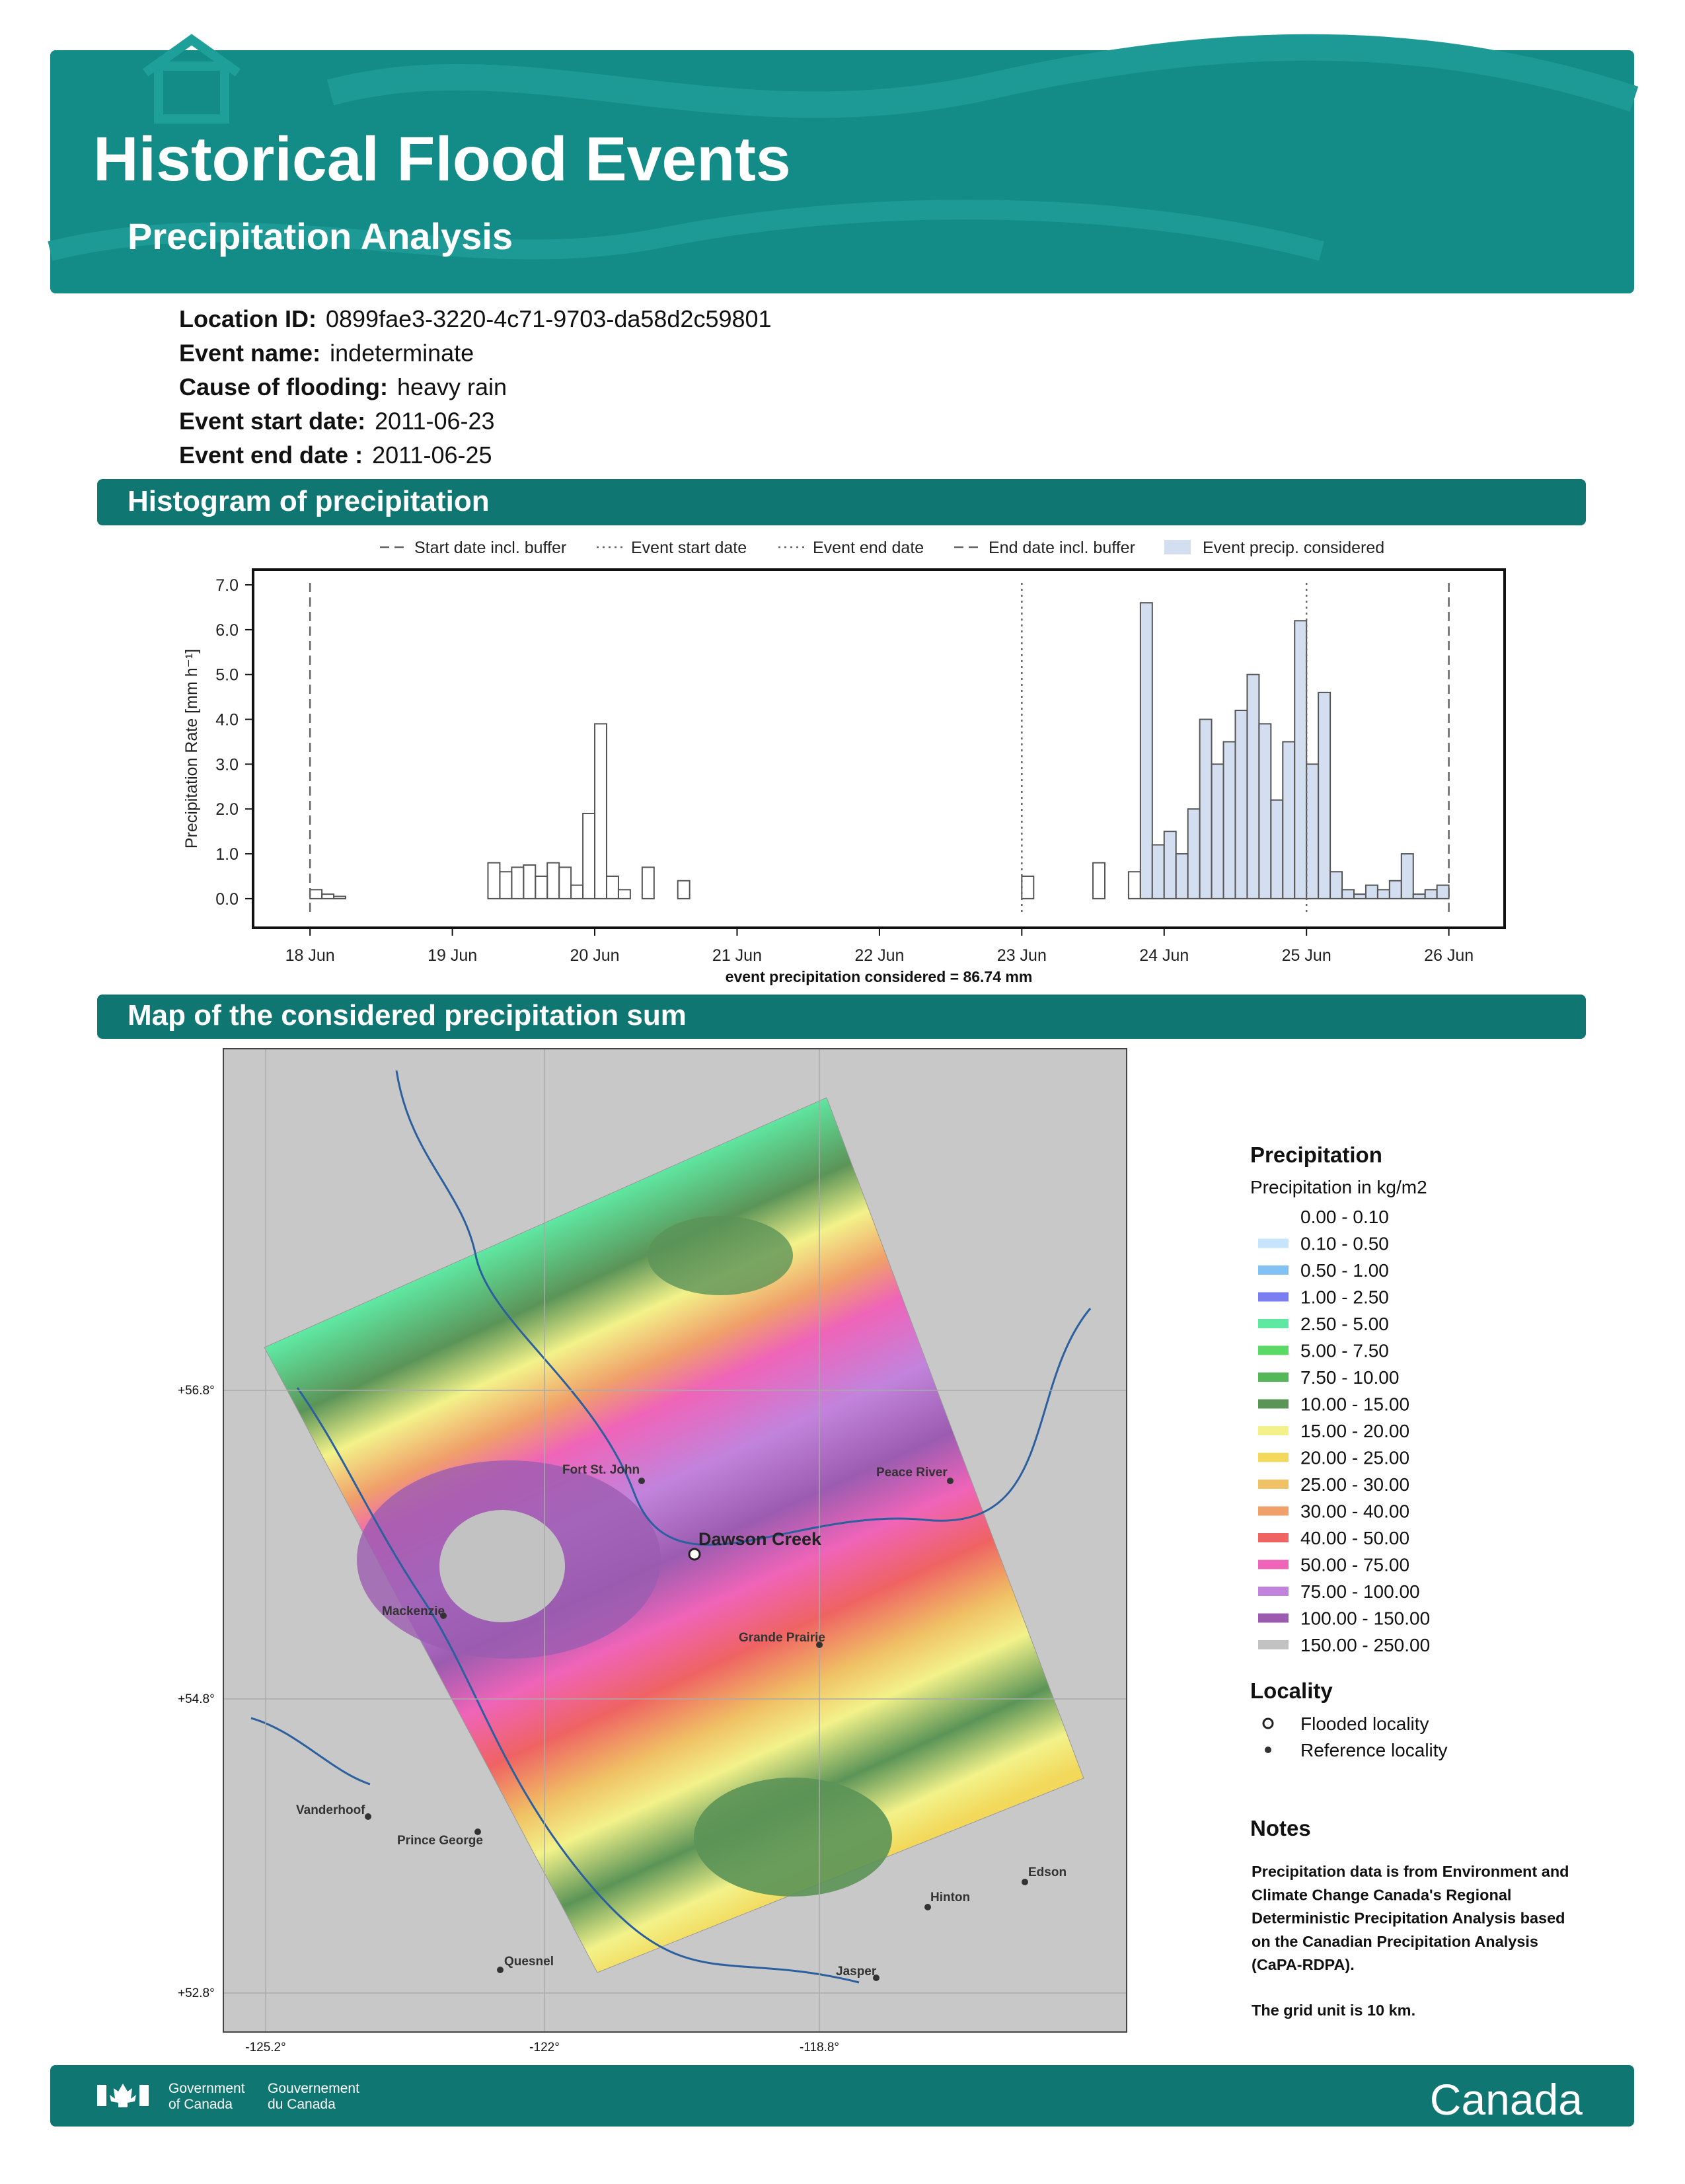  I want to click on x-tick-label: 22 Jun, so click(879, 955).